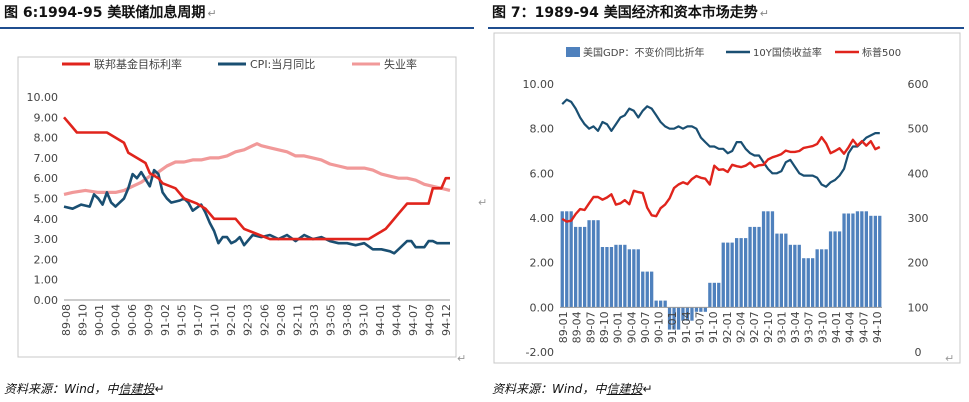 Image resolution: width=969 pixels, height=402 pixels. I want to click on y-tick-label: 7.00, so click(46, 158).